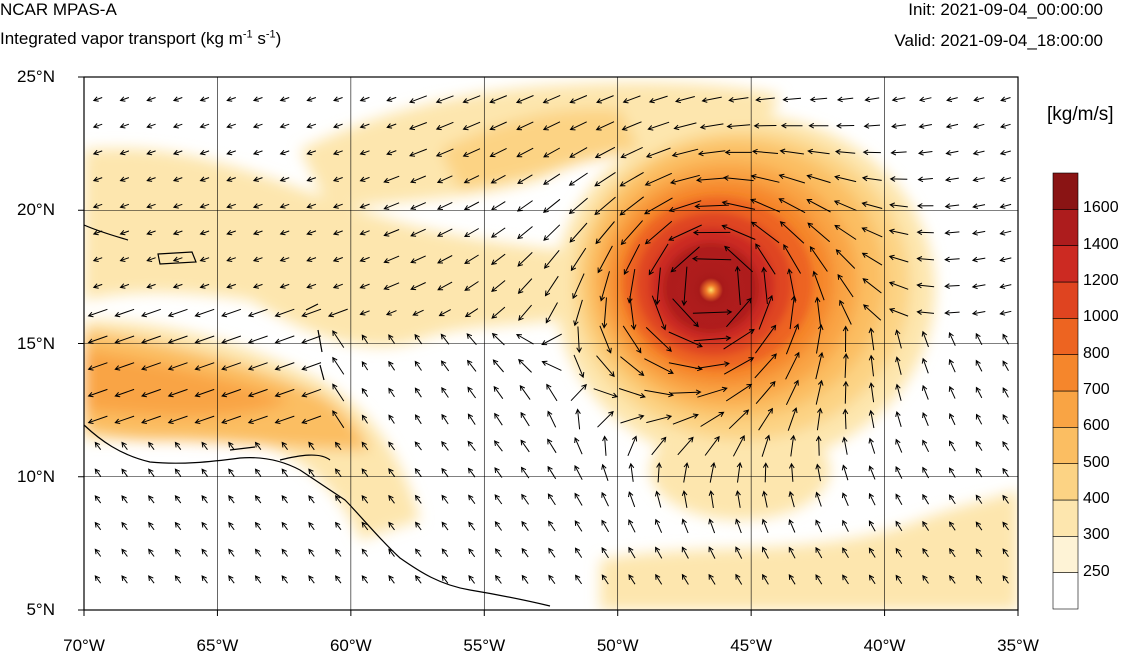 The image size is (1125, 659). I want to click on lon-tick-label: 55°W, so click(484, 645).